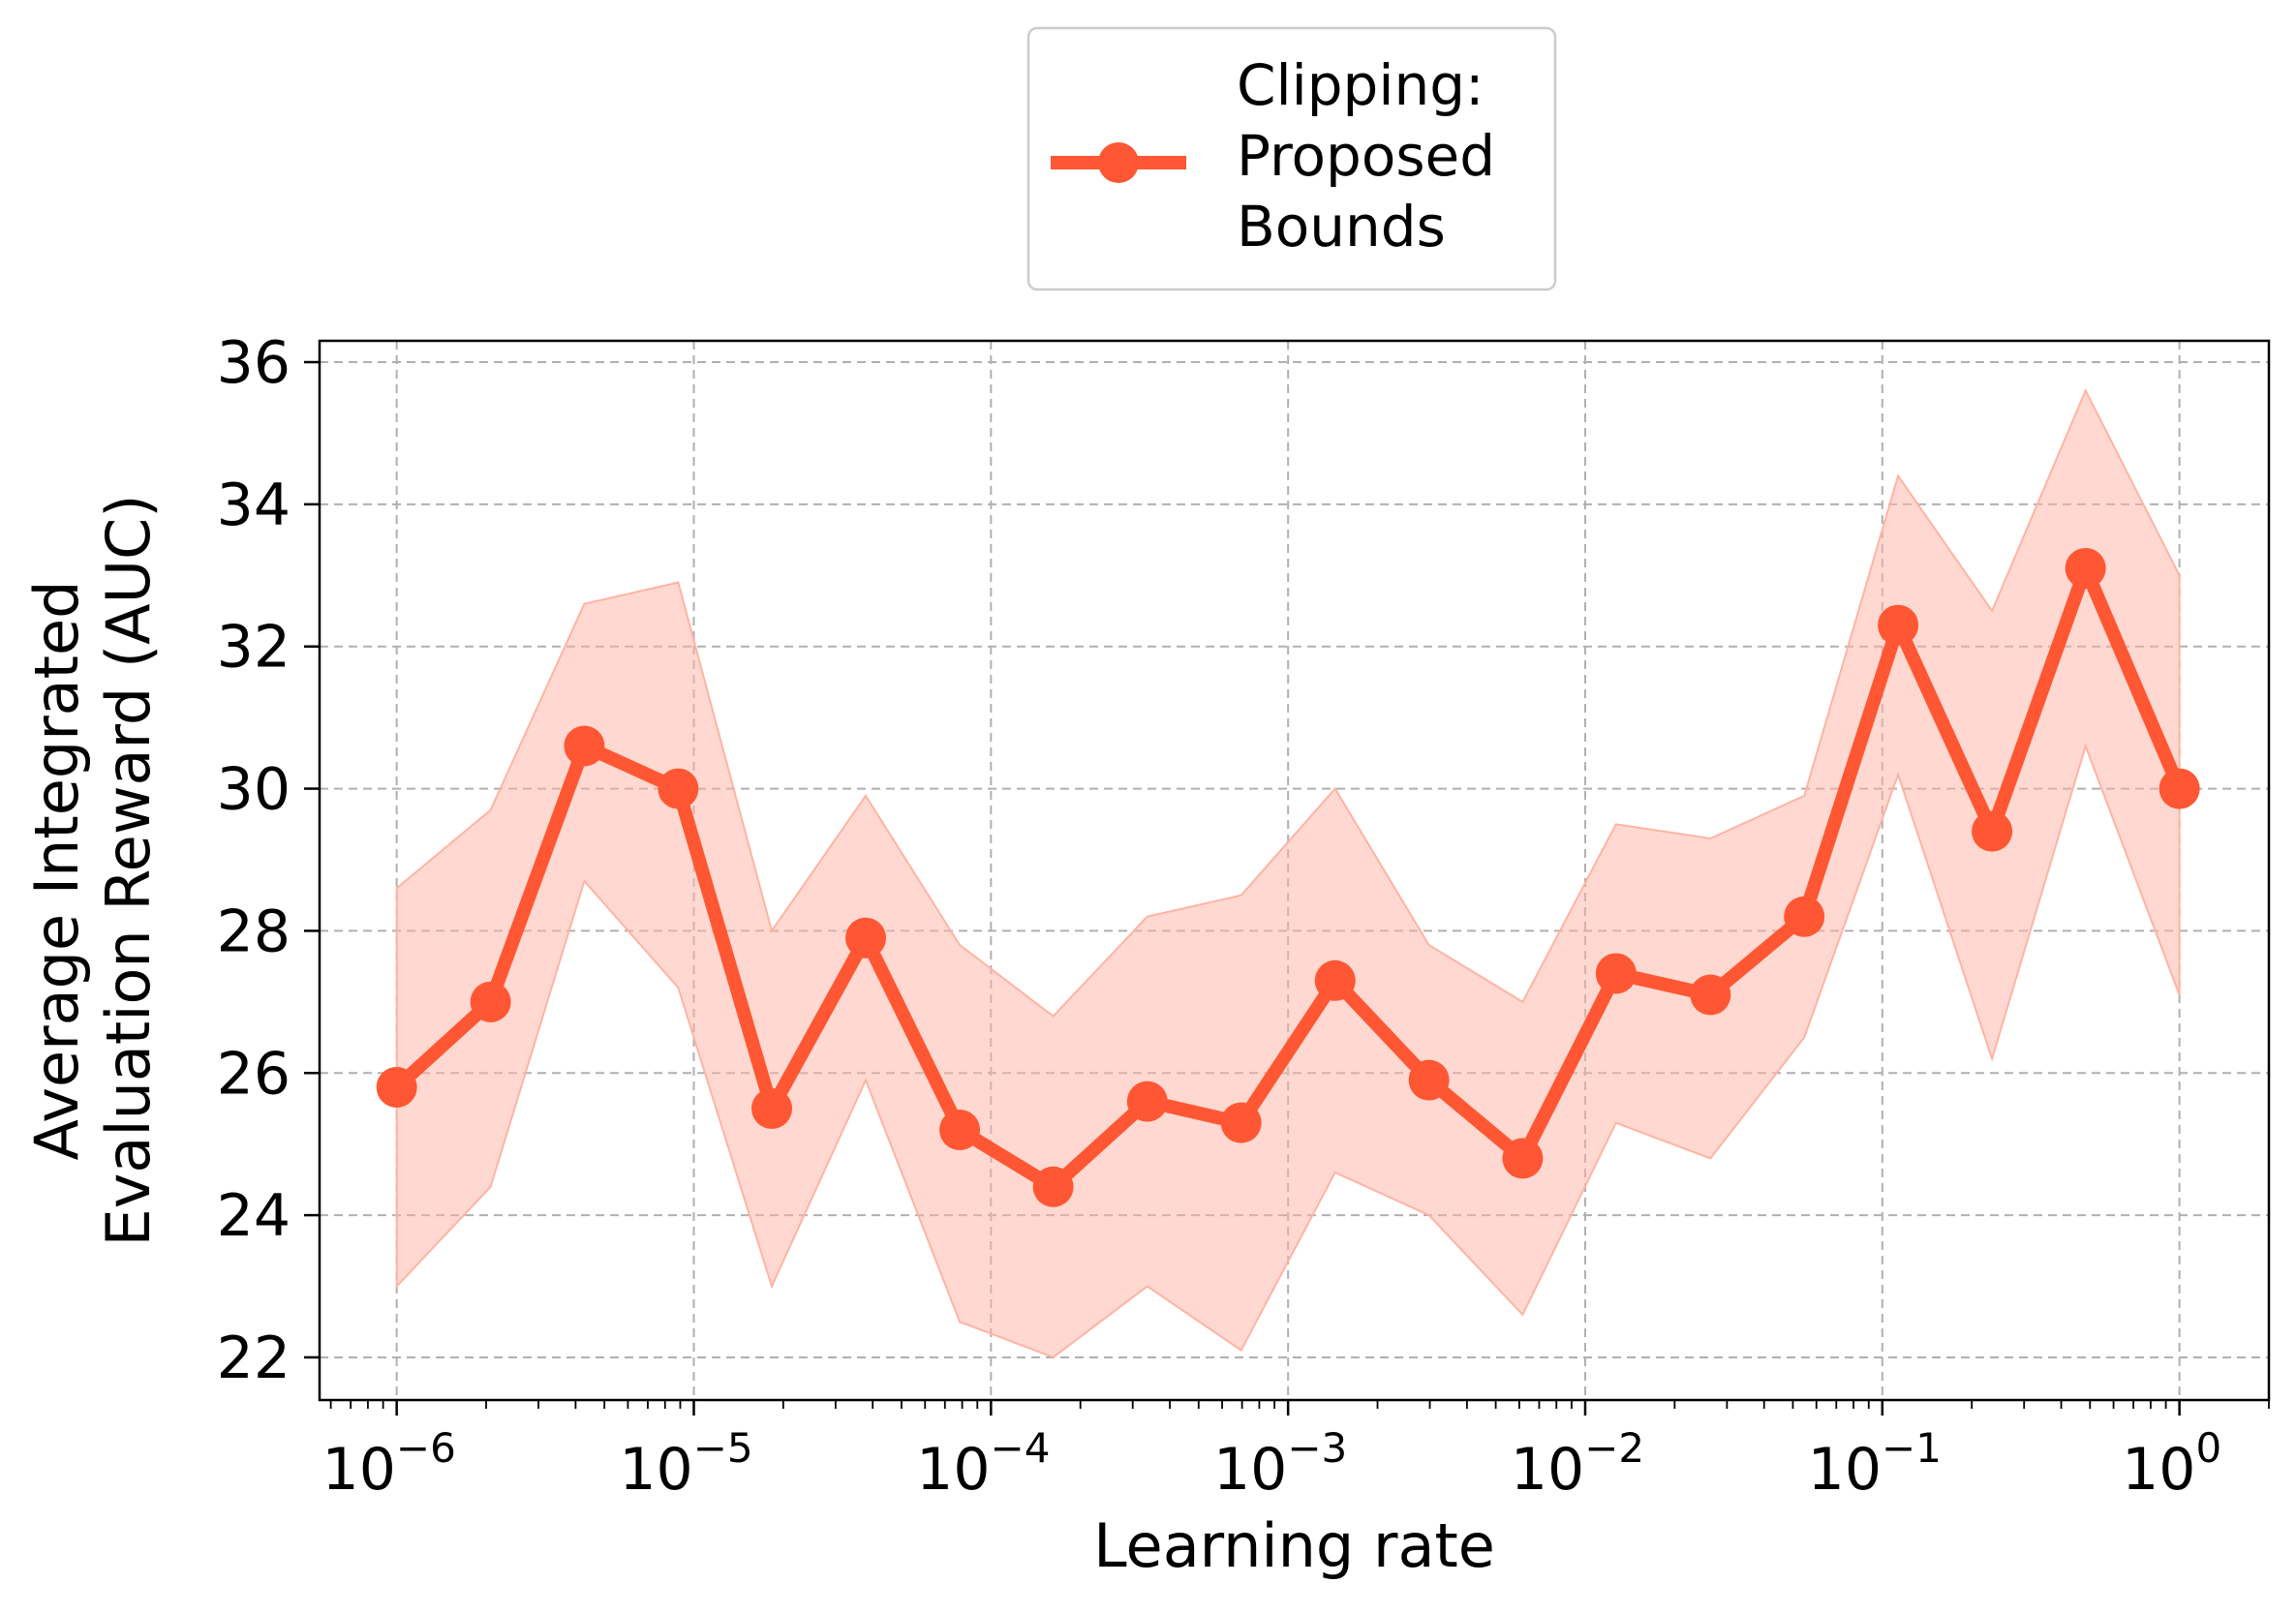 Image resolution: width=2296 pixels, height=1614 pixels. I want to click on y-axis-ticks: 22 24 26 28 30 32 34 36, so click(268, 860).